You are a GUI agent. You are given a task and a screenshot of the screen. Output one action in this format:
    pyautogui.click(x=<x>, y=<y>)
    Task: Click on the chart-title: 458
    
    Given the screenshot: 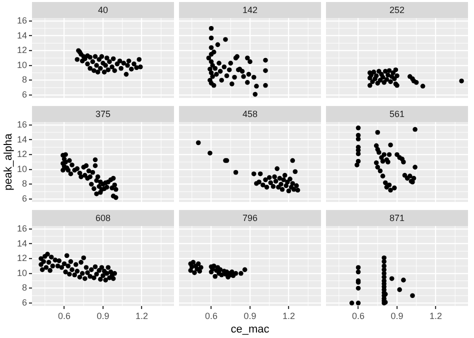 What is the action you would take?
    pyautogui.click(x=250, y=114)
    